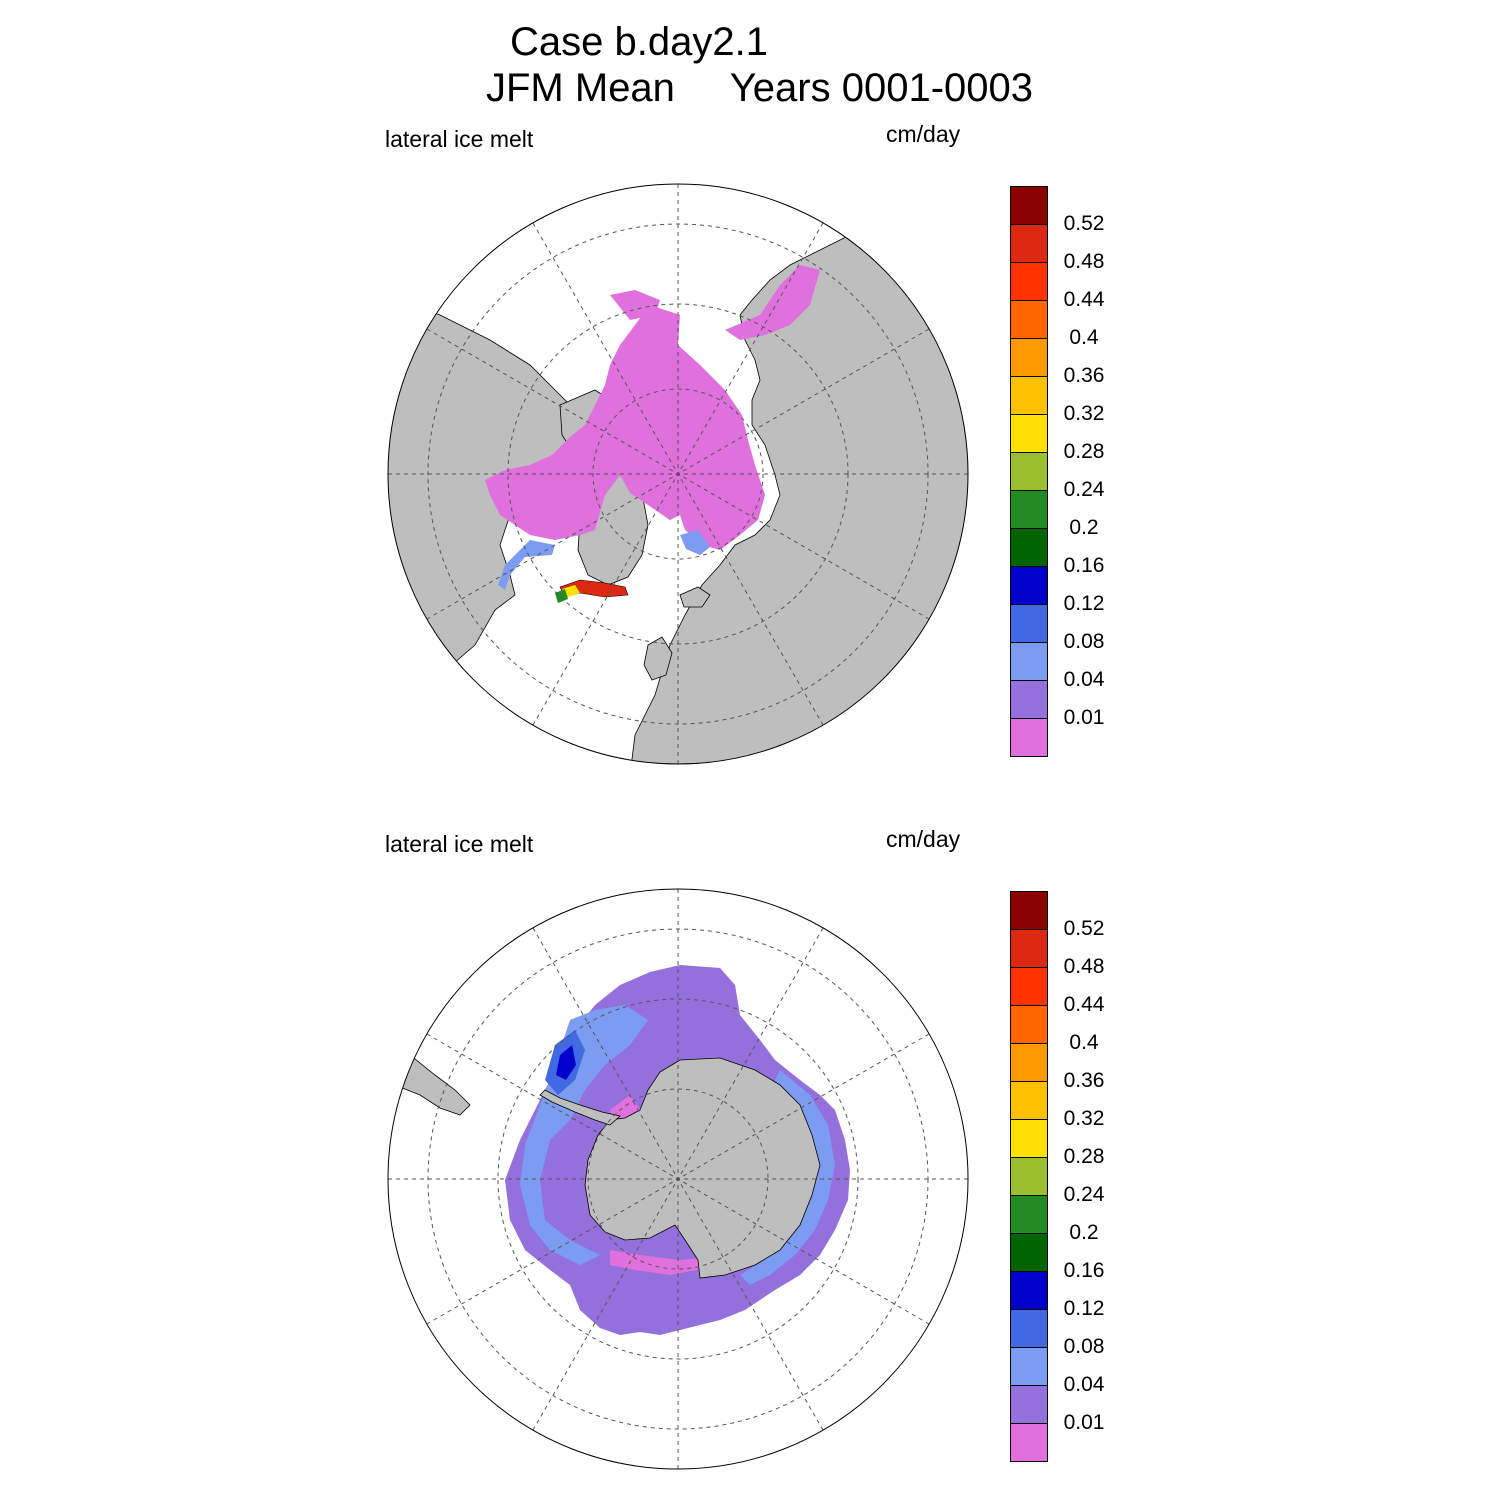 The width and height of the screenshot is (1500, 1500). What do you see at coordinates (639, 42) in the screenshot?
I see `figure-title-line1: Case b.day2.1` at bounding box center [639, 42].